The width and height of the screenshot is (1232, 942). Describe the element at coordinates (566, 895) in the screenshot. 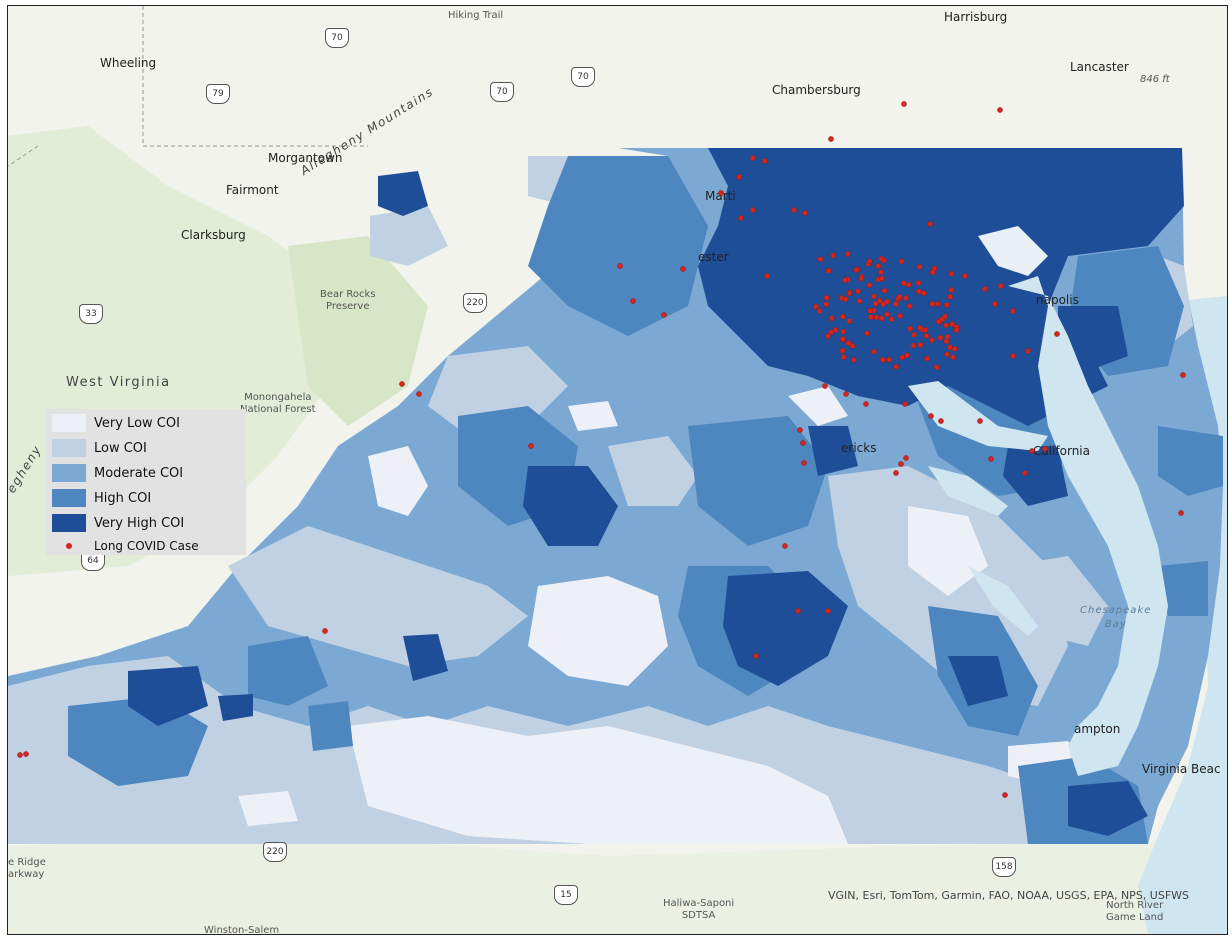

I see `highway-shield-icon: 15` at that location.